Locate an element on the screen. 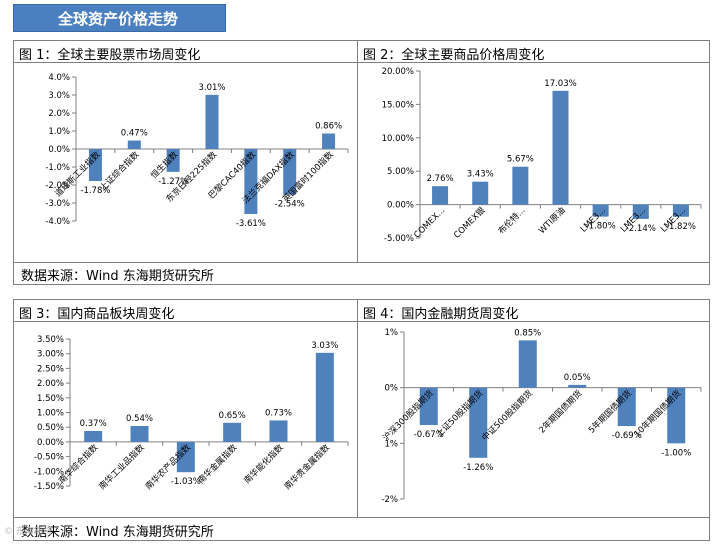  fig2-y-tick-label: 10.00% is located at coordinates (398, 139).